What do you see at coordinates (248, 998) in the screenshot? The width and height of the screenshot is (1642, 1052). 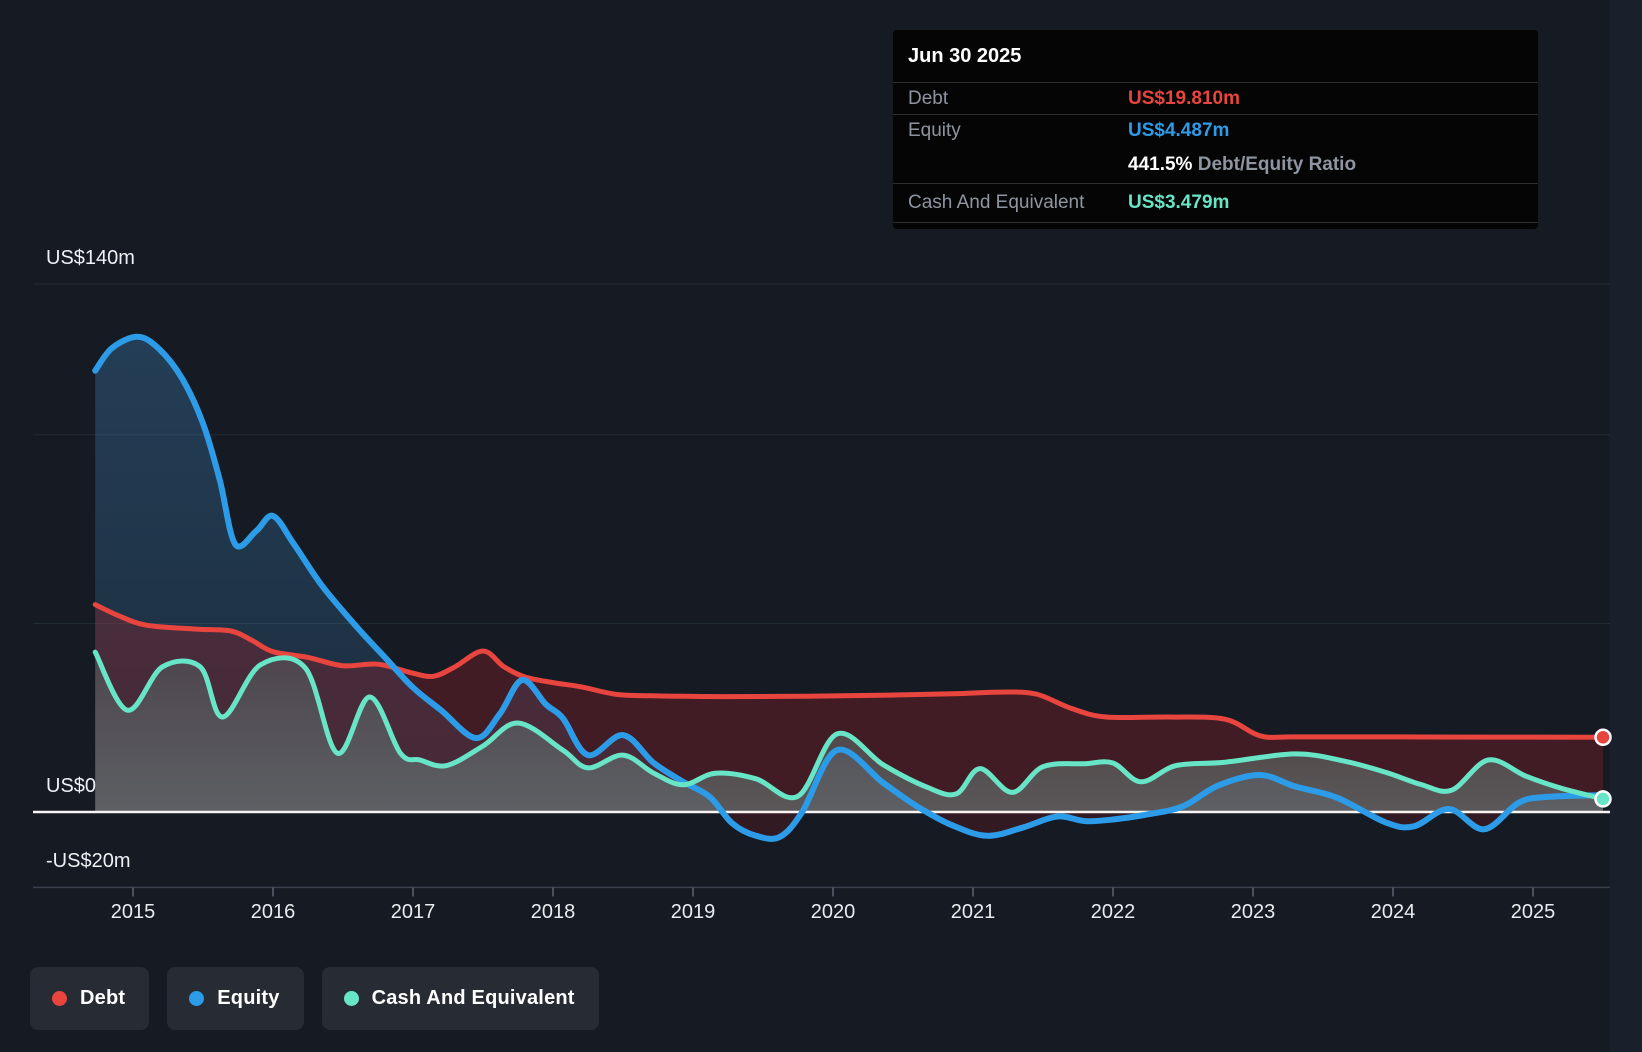 I see `legend-label: Equity` at bounding box center [248, 998].